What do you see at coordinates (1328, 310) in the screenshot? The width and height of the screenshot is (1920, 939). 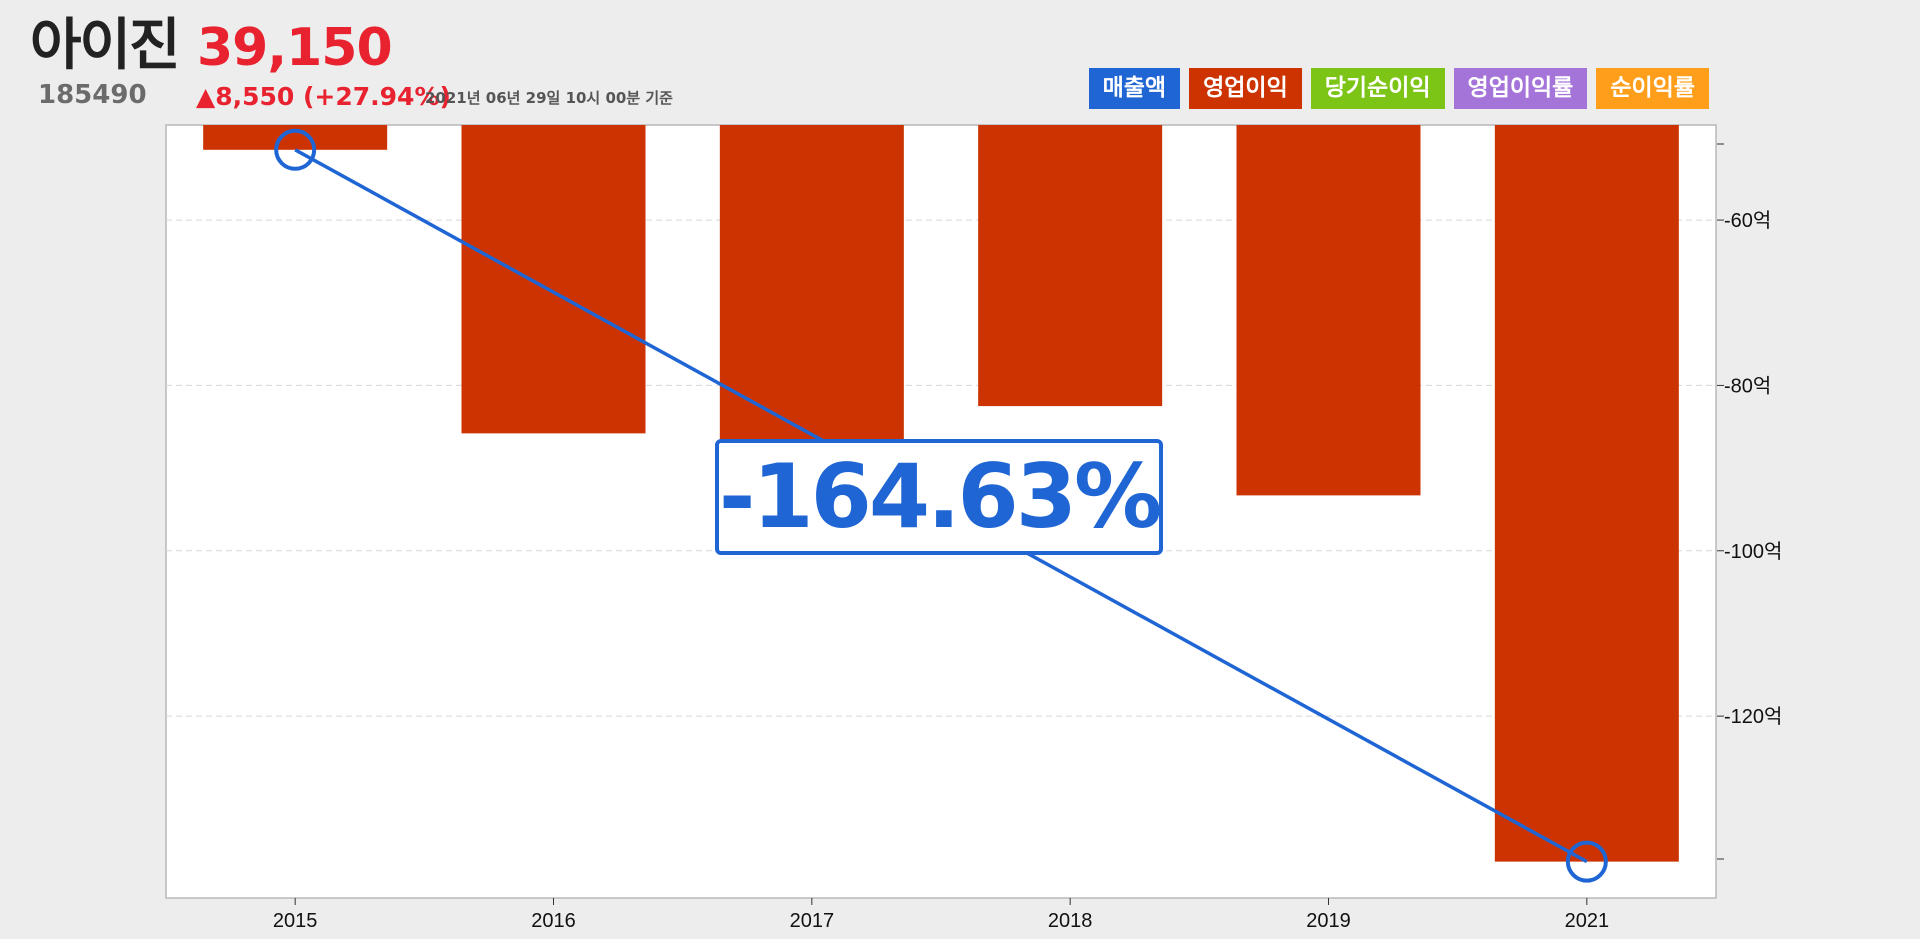 I see `bar-2019` at bounding box center [1328, 310].